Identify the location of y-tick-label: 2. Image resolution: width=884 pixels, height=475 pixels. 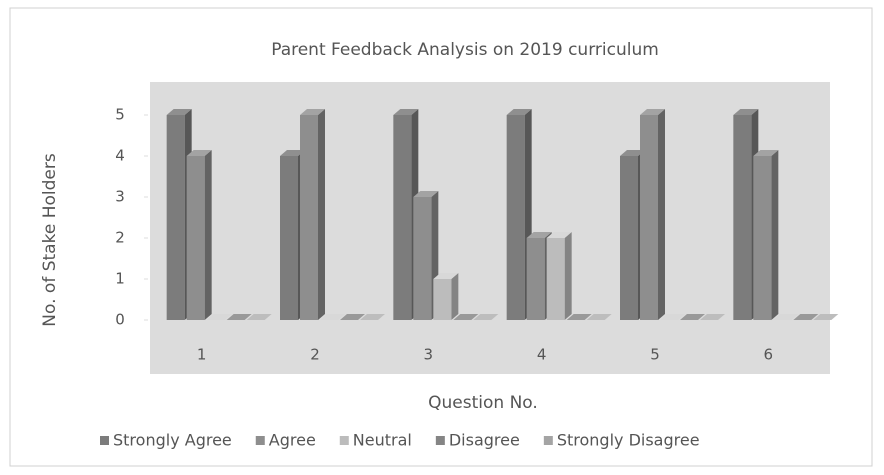
(120, 238).